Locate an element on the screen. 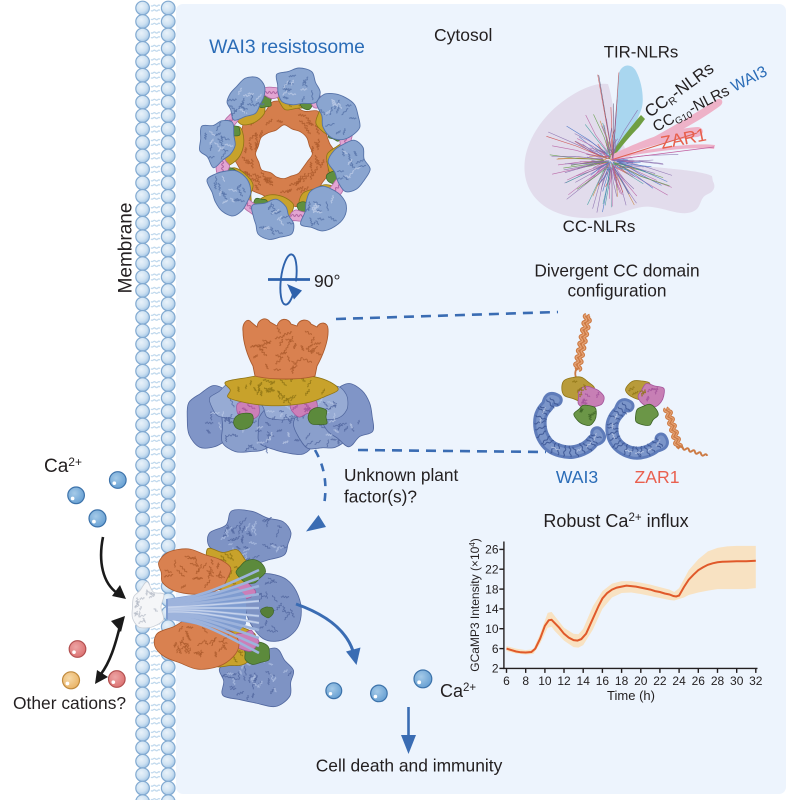  svg-text: Other cations? is located at coordinates (69, 703).